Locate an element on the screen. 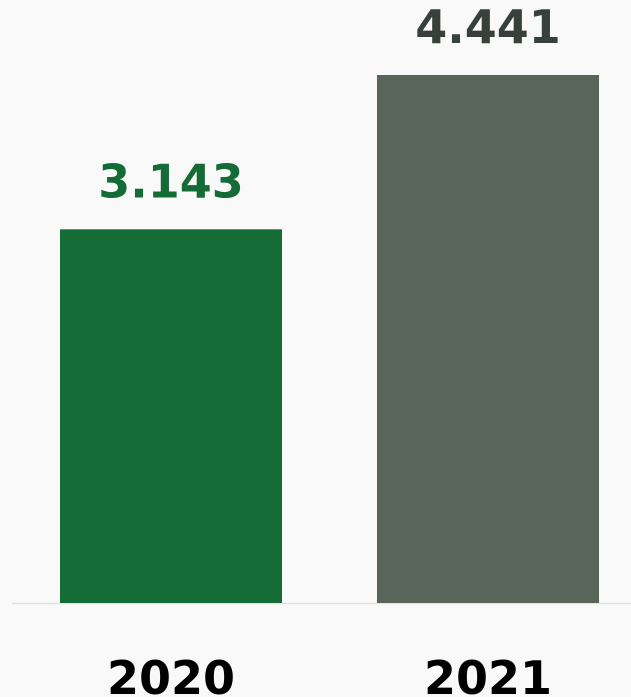  x-tick-label-2020: 2020 is located at coordinates (171, 674).